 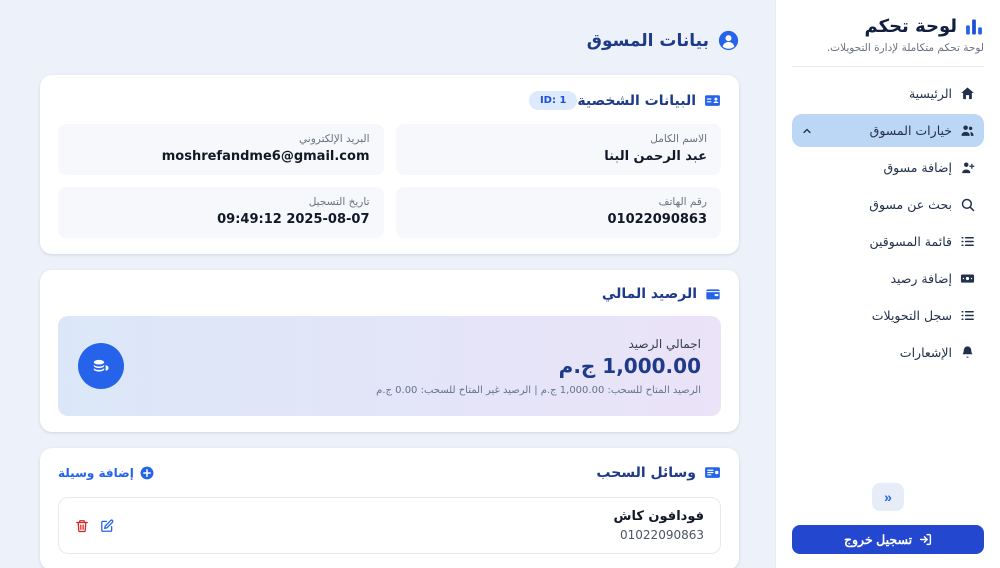 What do you see at coordinates (147, 473) in the screenshot?
I see `plus-circle-icon` at bounding box center [147, 473].